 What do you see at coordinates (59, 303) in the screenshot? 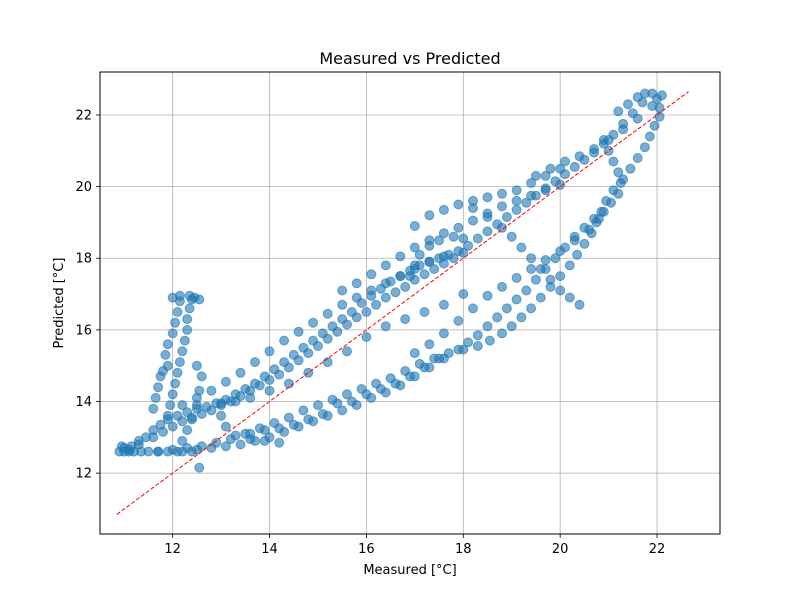
I see `y-axis-label: Predicted [°C]` at bounding box center [59, 303].